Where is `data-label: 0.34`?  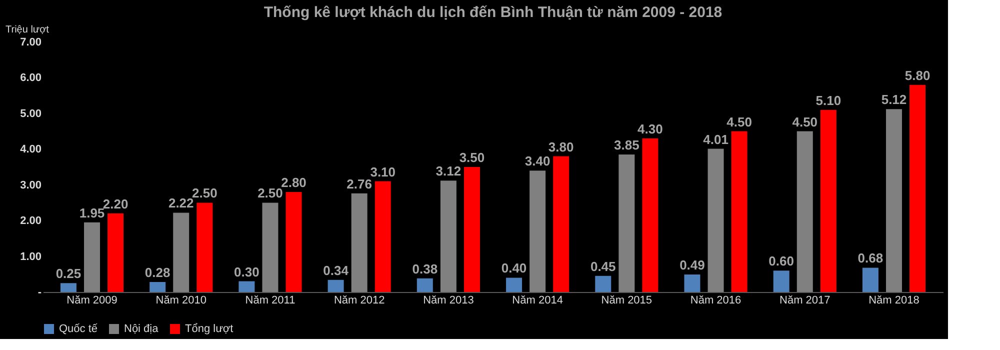 data-label: 0.34 is located at coordinates (336, 270).